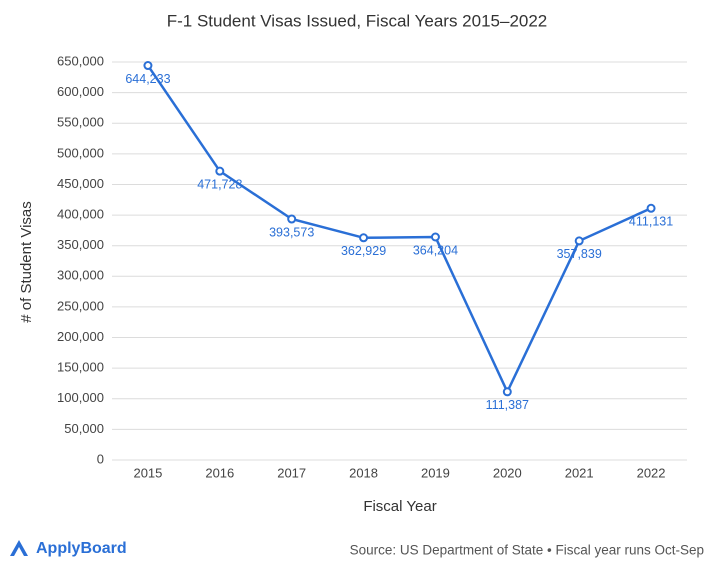 Image resolution: width=714 pixels, height=570 pixels. What do you see at coordinates (19, 551) in the screenshot?
I see `logo-icon-inner` at bounding box center [19, 551].